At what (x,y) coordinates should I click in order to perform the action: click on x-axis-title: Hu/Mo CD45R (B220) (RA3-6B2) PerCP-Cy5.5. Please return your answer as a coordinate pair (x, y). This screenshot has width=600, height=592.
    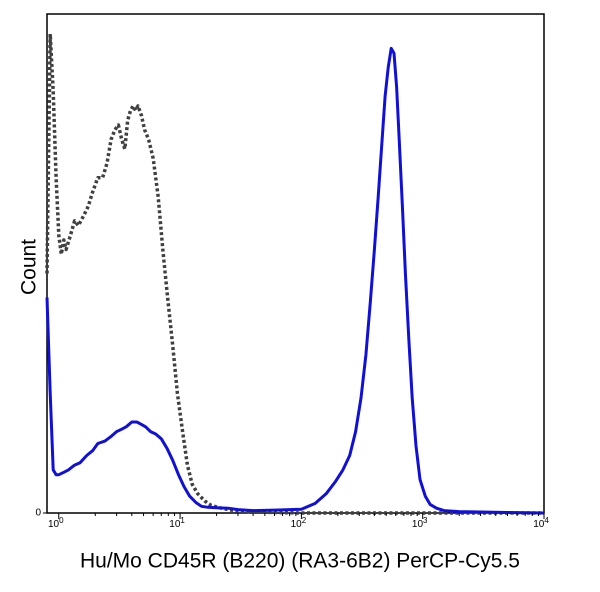
    Looking at the image, I should click on (300, 561).